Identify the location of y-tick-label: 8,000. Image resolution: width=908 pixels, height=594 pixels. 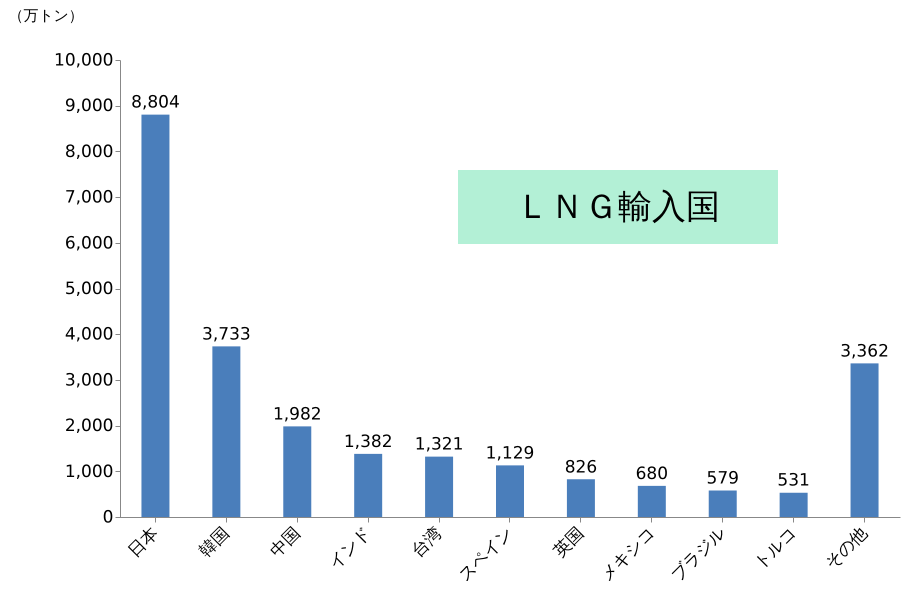
(89, 152).